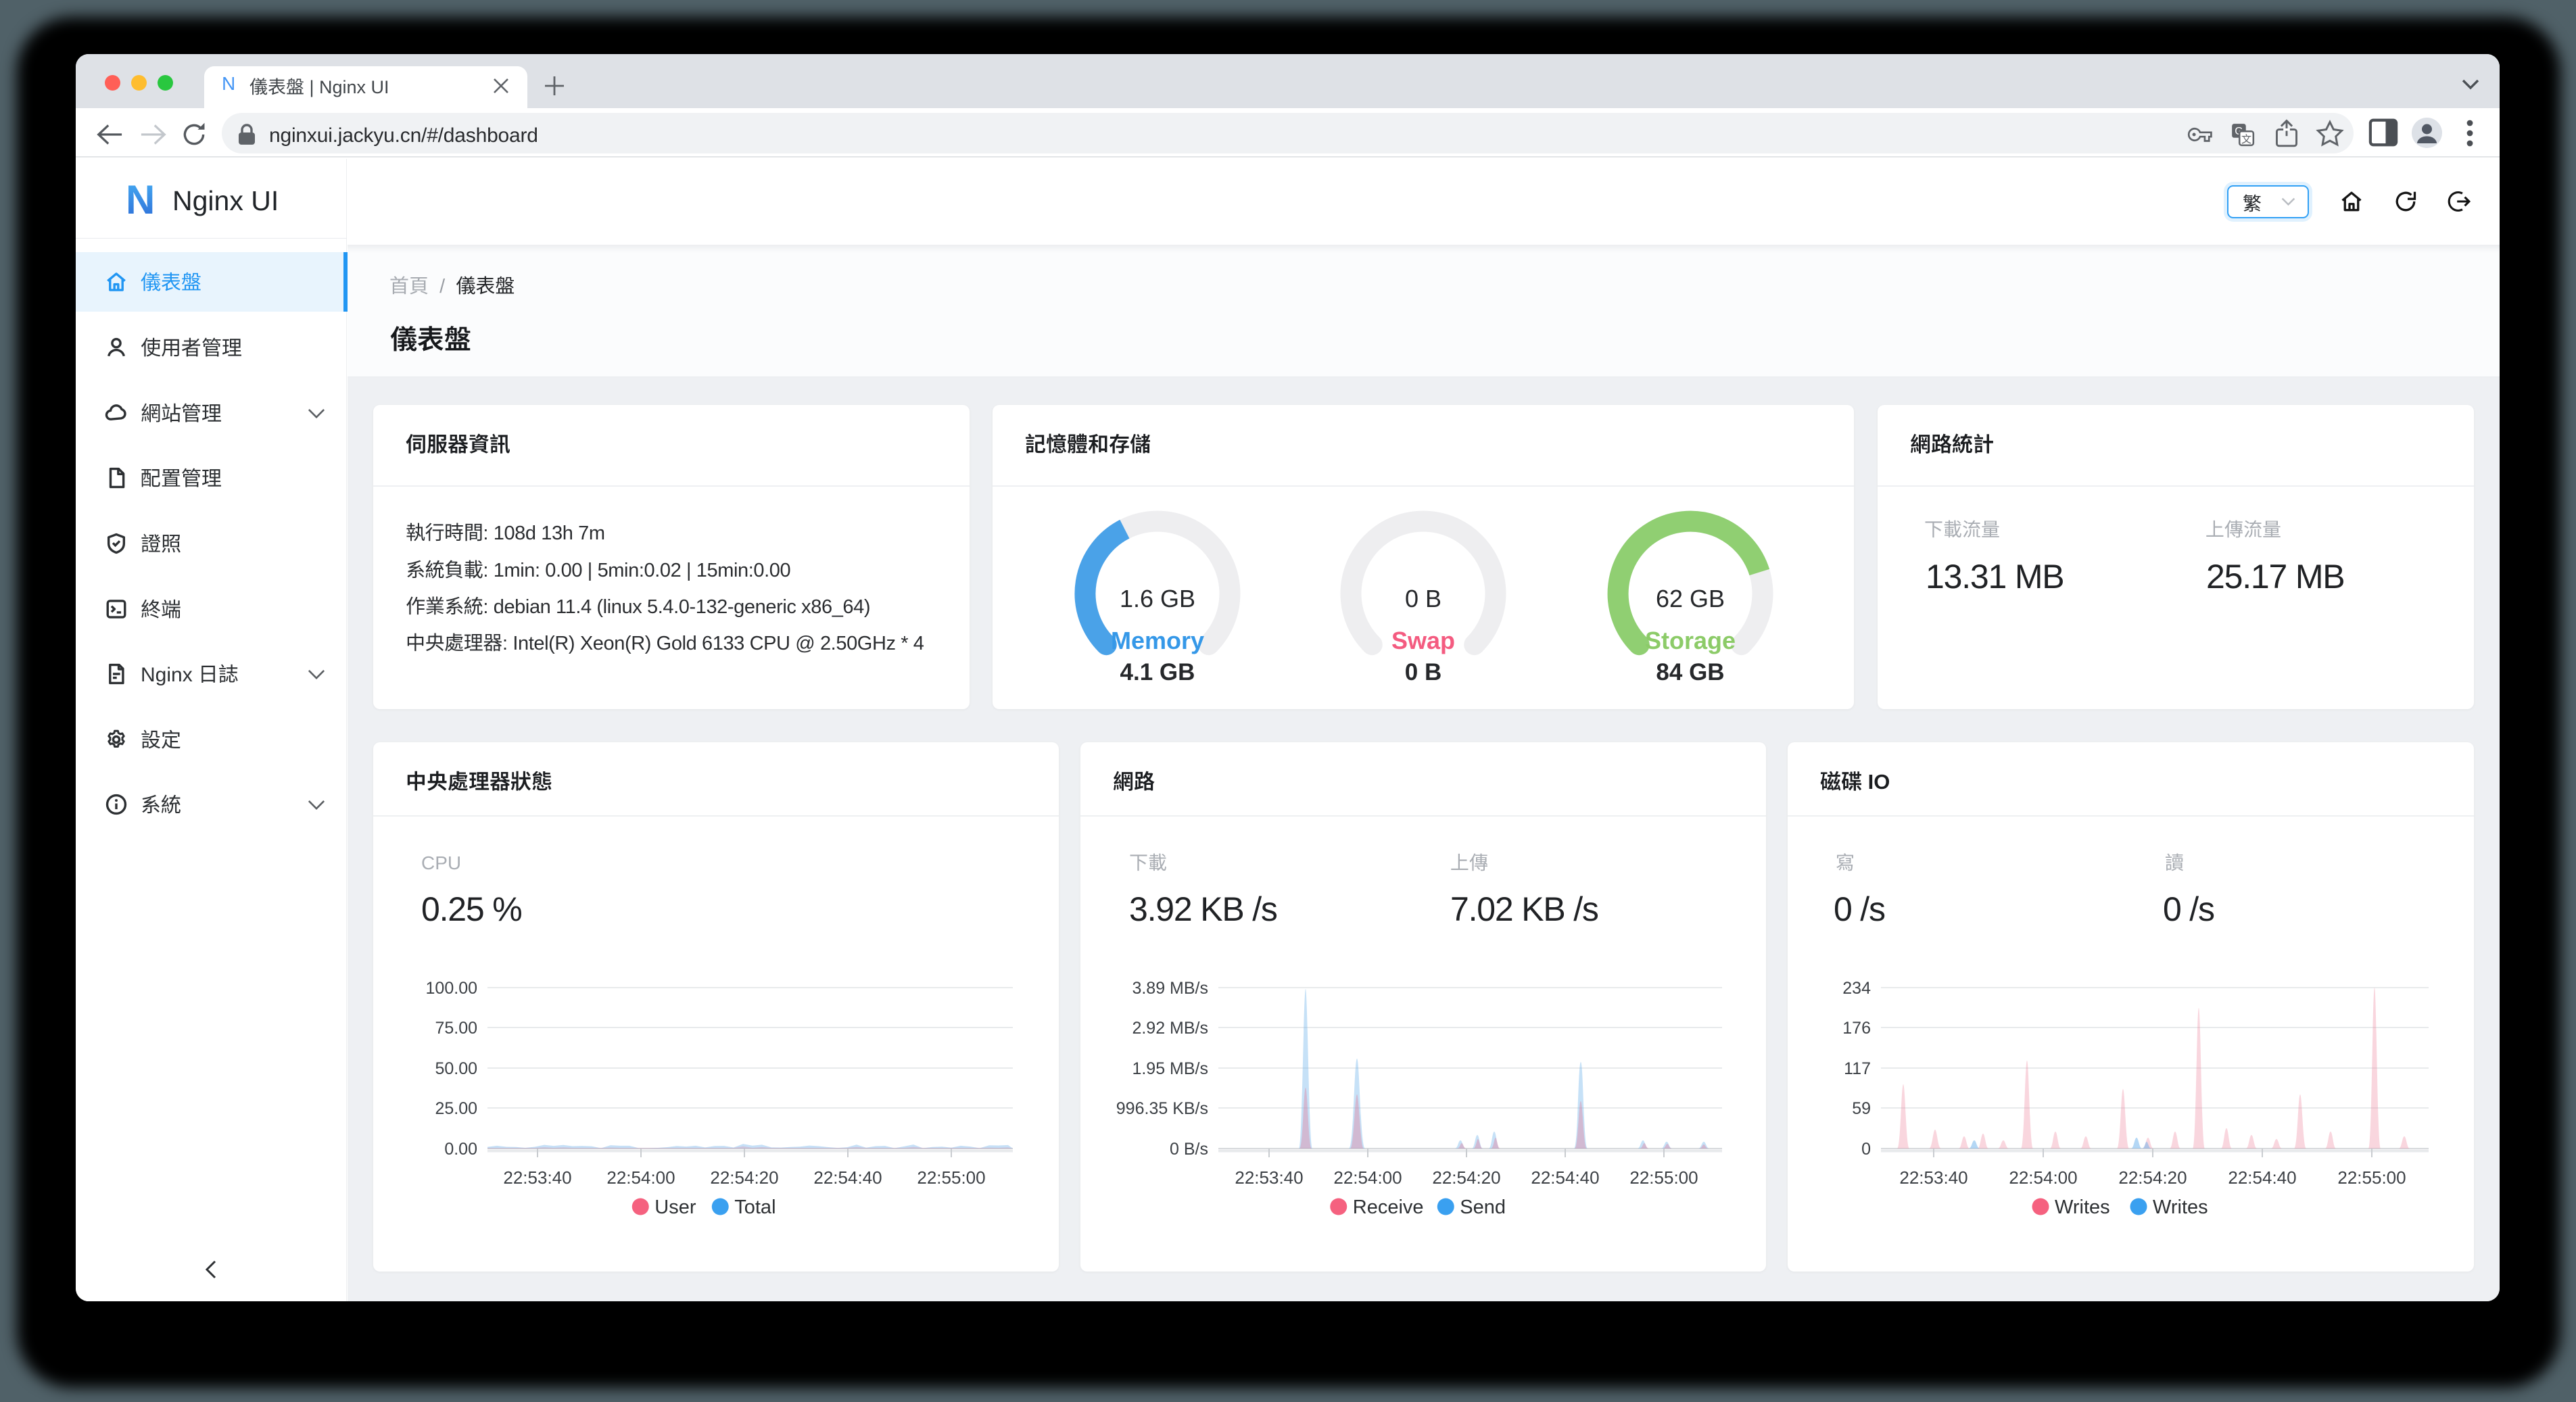 The height and width of the screenshot is (1402, 2576). What do you see at coordinates (1861, 1108) in the screenshot?
I see `svg-text: 59` at bounding box center [1861, 1108].